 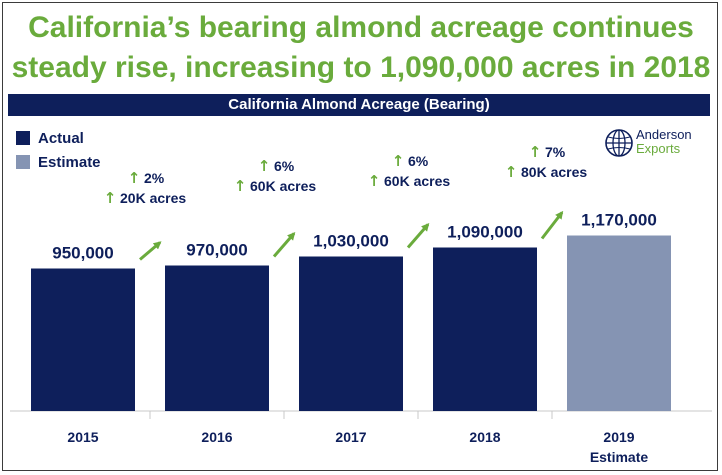 What do you see at coordinates (484, 437) in the screenshot?
I see `x-tick-label-2018: 2018` at bounding box center [484, 437].